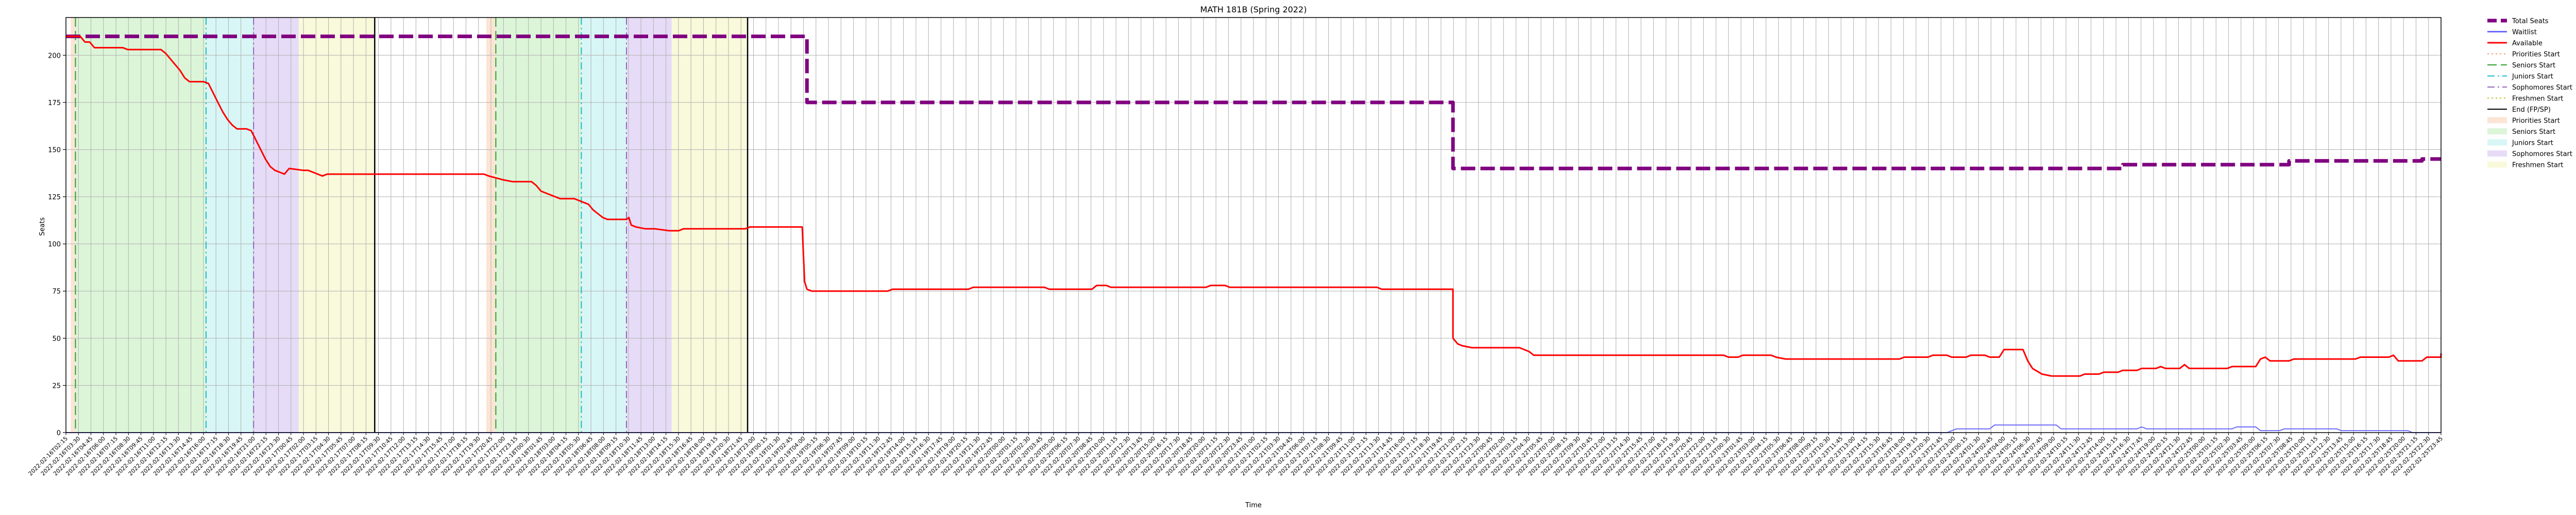 Image resolution: width=2576 pixels, height=515 pixels. What do you see at coordinates (43, 227) in the screenshot?
I see `y-axis-label: Seats` at bounding box center [43, 227].